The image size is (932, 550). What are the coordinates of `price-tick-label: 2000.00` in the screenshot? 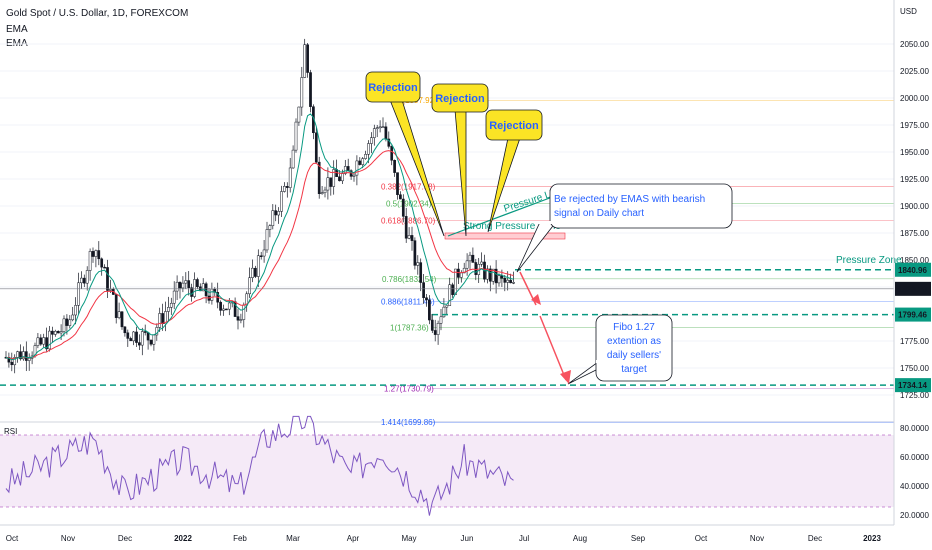 It's located at (914, 98).